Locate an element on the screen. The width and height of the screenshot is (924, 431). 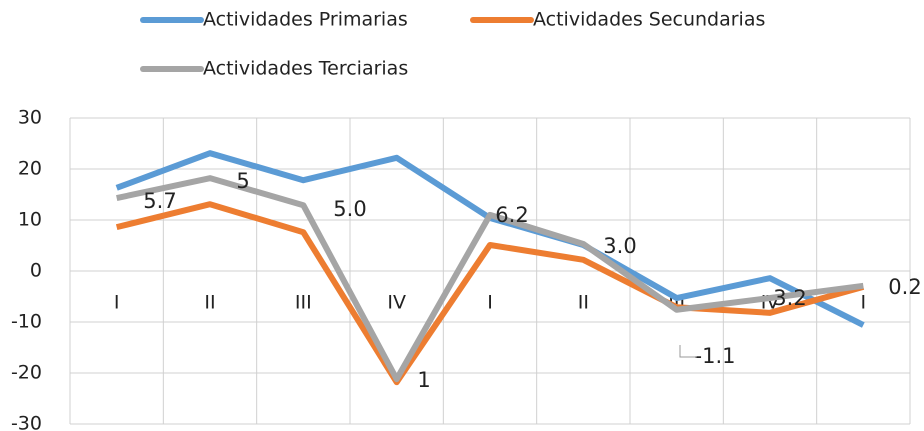
y-tick-label: 20 is located at coordinates (30, 169).